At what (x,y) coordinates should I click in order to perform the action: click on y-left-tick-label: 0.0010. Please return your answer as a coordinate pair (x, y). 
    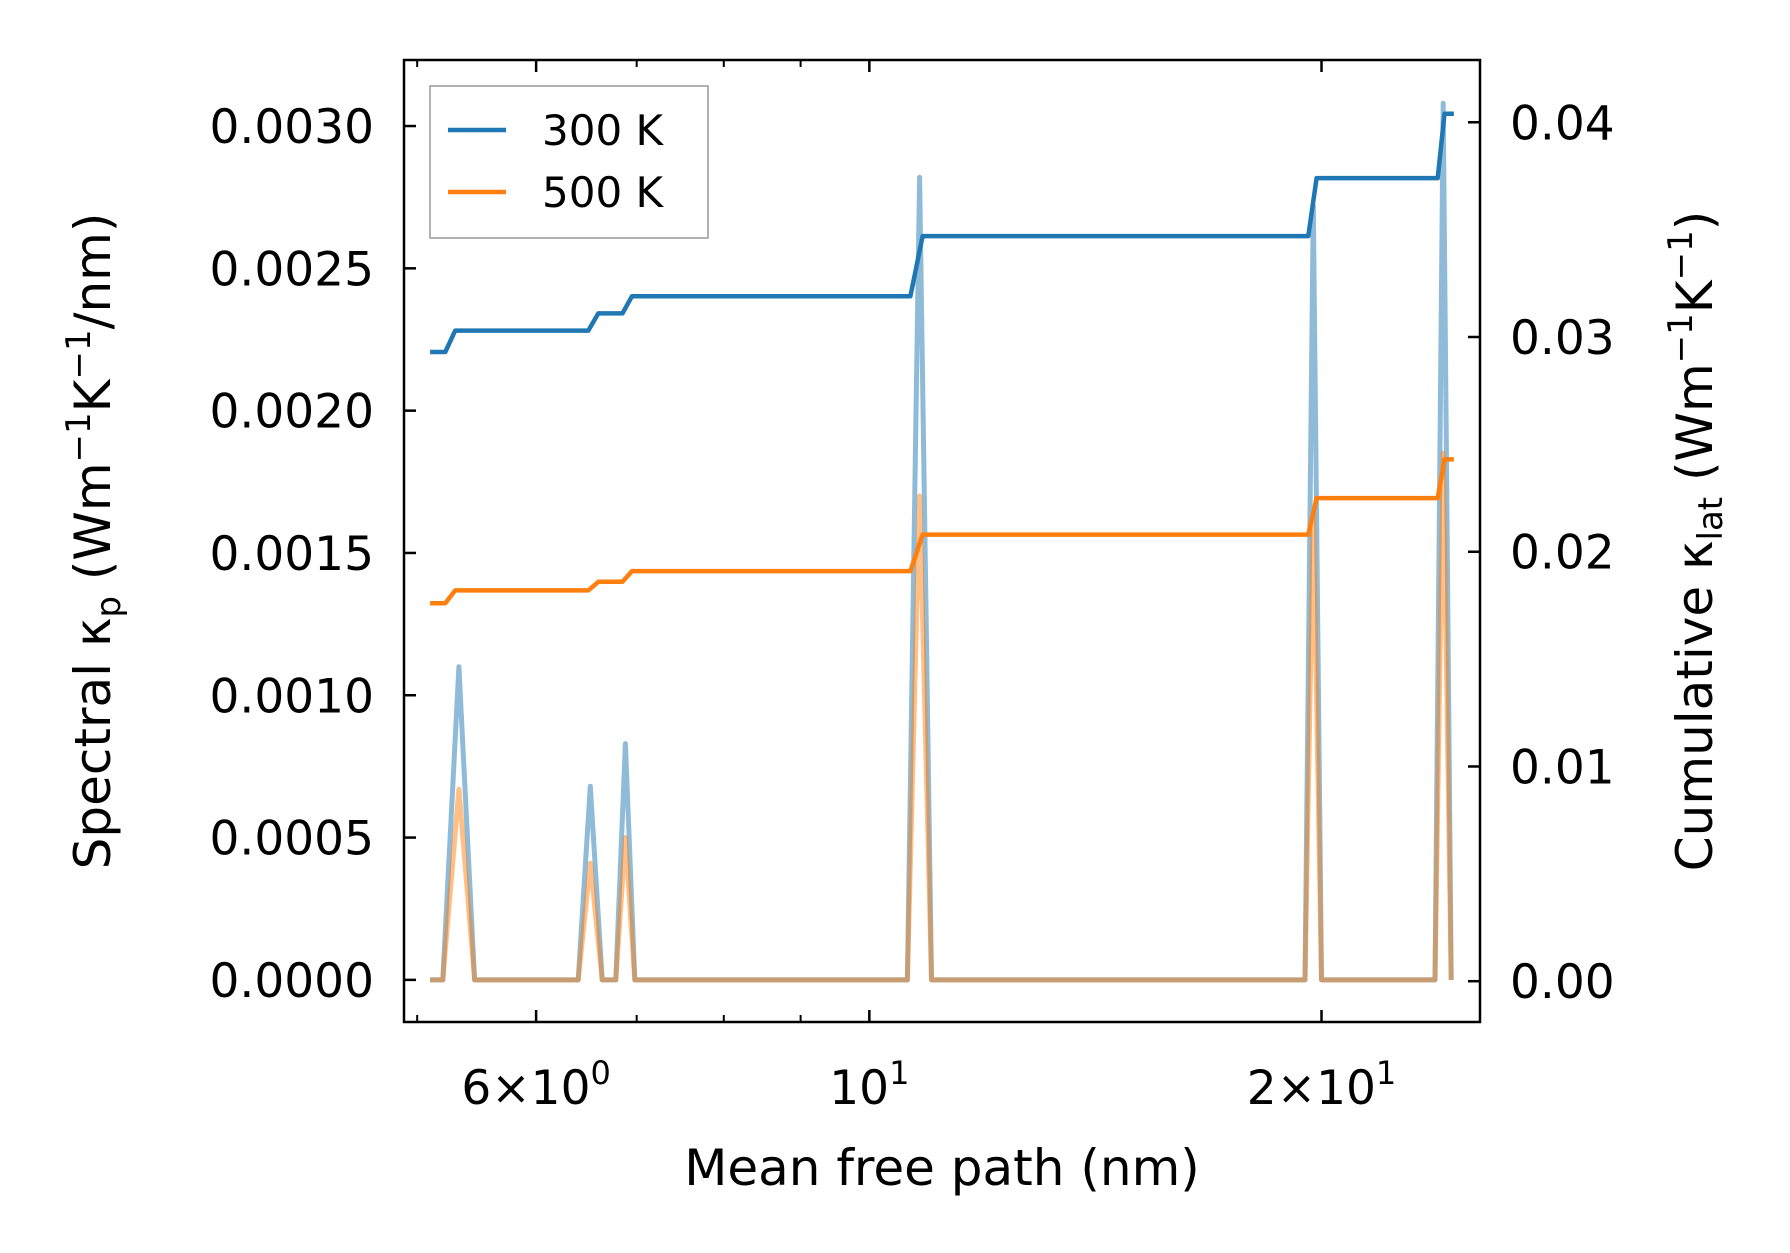
    Looking at the image, I should click on (292, 696).